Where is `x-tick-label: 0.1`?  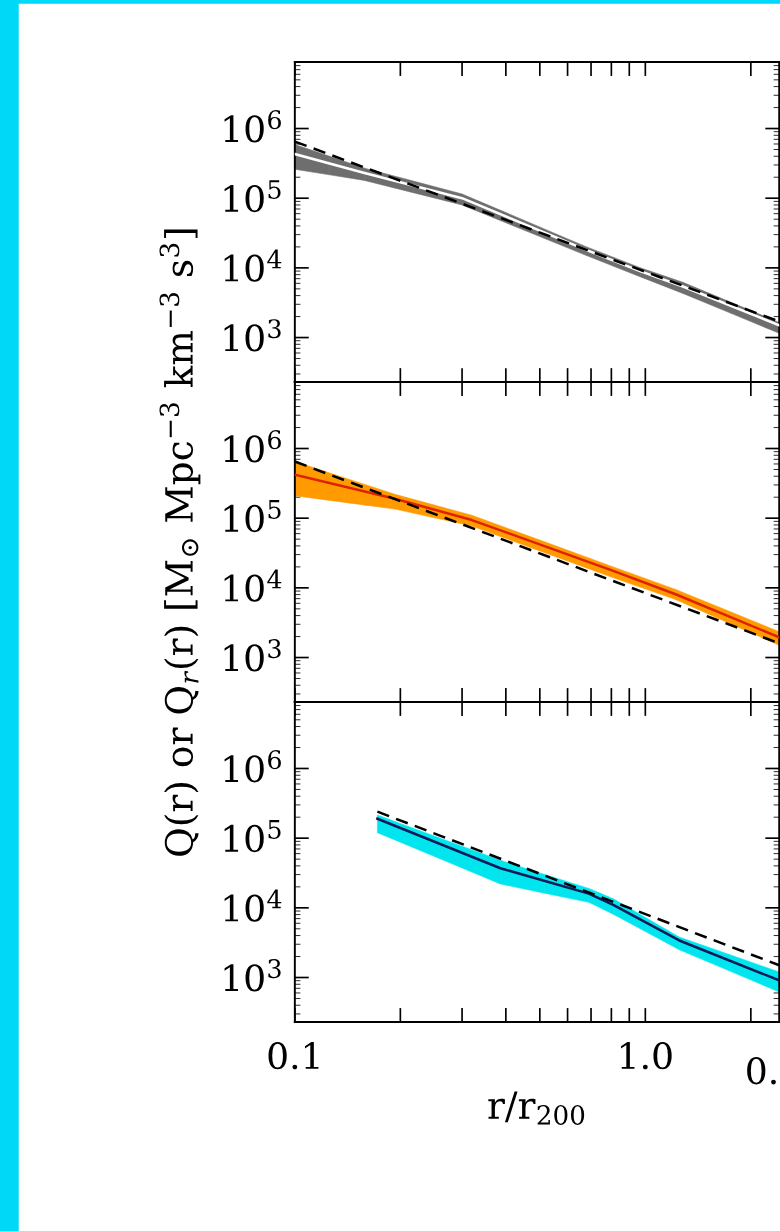 x-tick-label: 0.1 is located at coordinates (293, 1056).